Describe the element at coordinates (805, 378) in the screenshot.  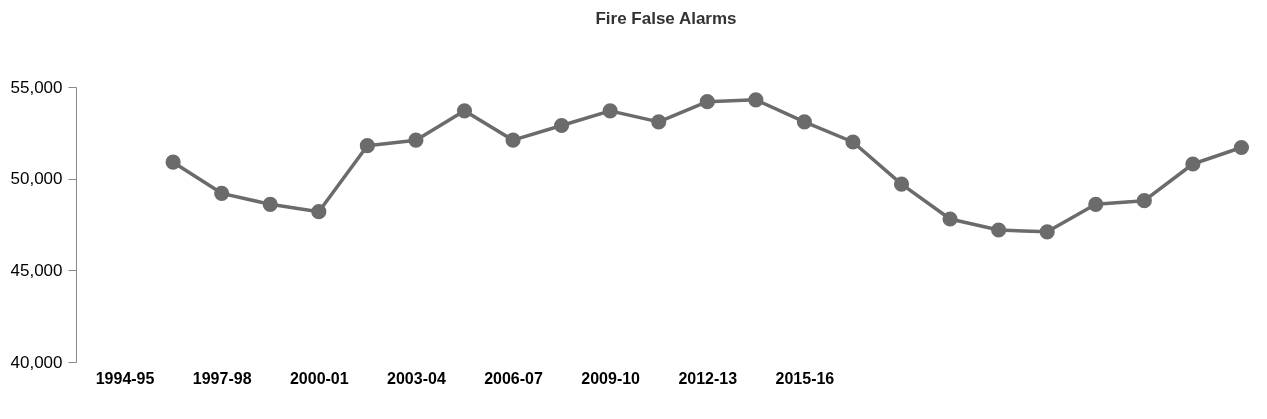
I see `x-tick-label: 2015-16` at that location.